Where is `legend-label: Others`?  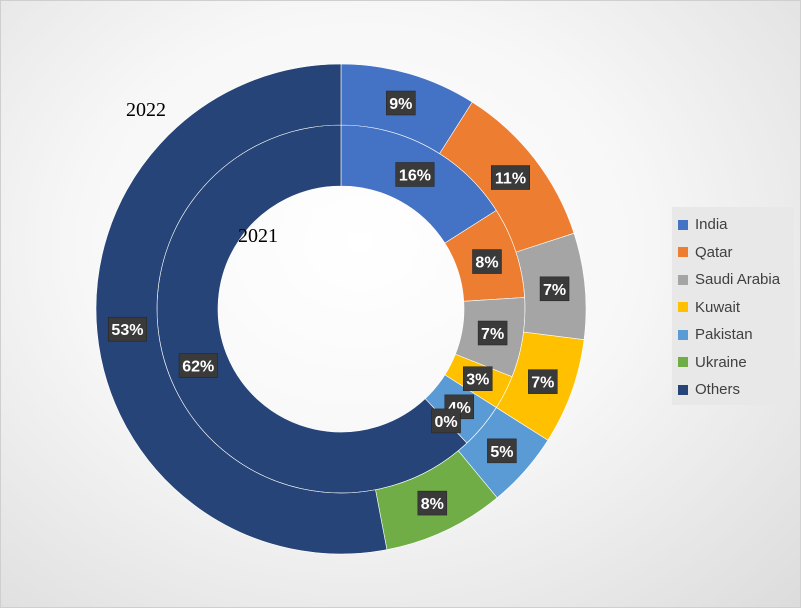
legend-label: Others is located at coordinates (718, 390).